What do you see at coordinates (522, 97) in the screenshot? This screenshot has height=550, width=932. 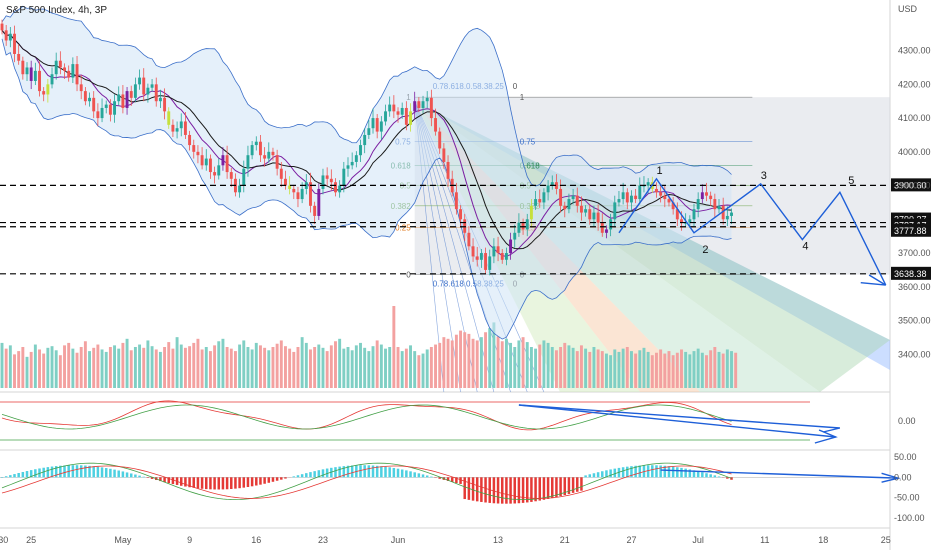 I see `fib-level-label: 1` at bounding box center [522, 97].